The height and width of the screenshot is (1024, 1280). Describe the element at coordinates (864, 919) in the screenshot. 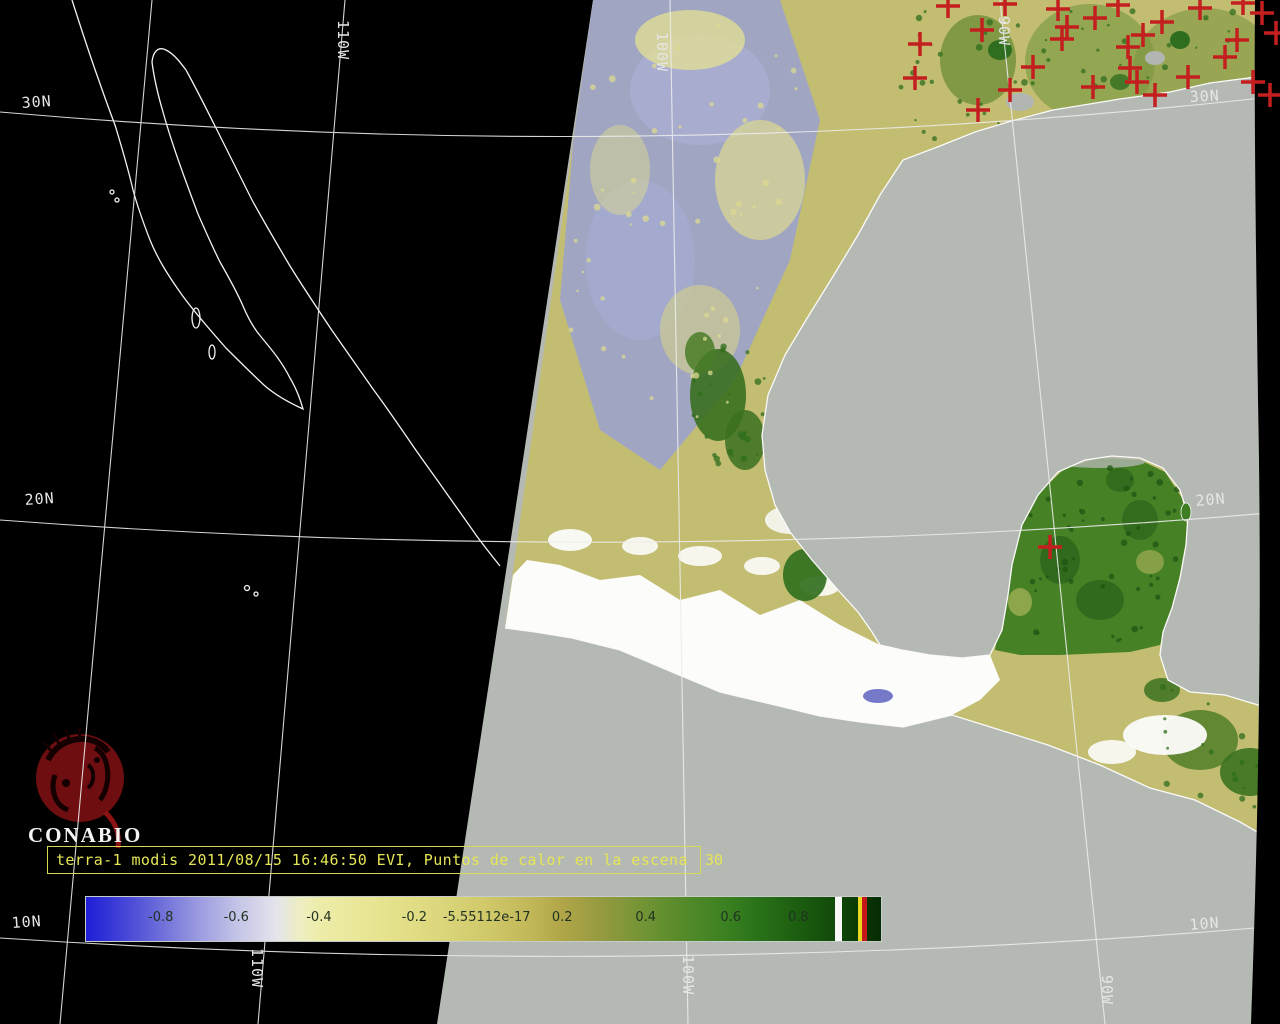

I see `colorbar-stripe-red` at that location.